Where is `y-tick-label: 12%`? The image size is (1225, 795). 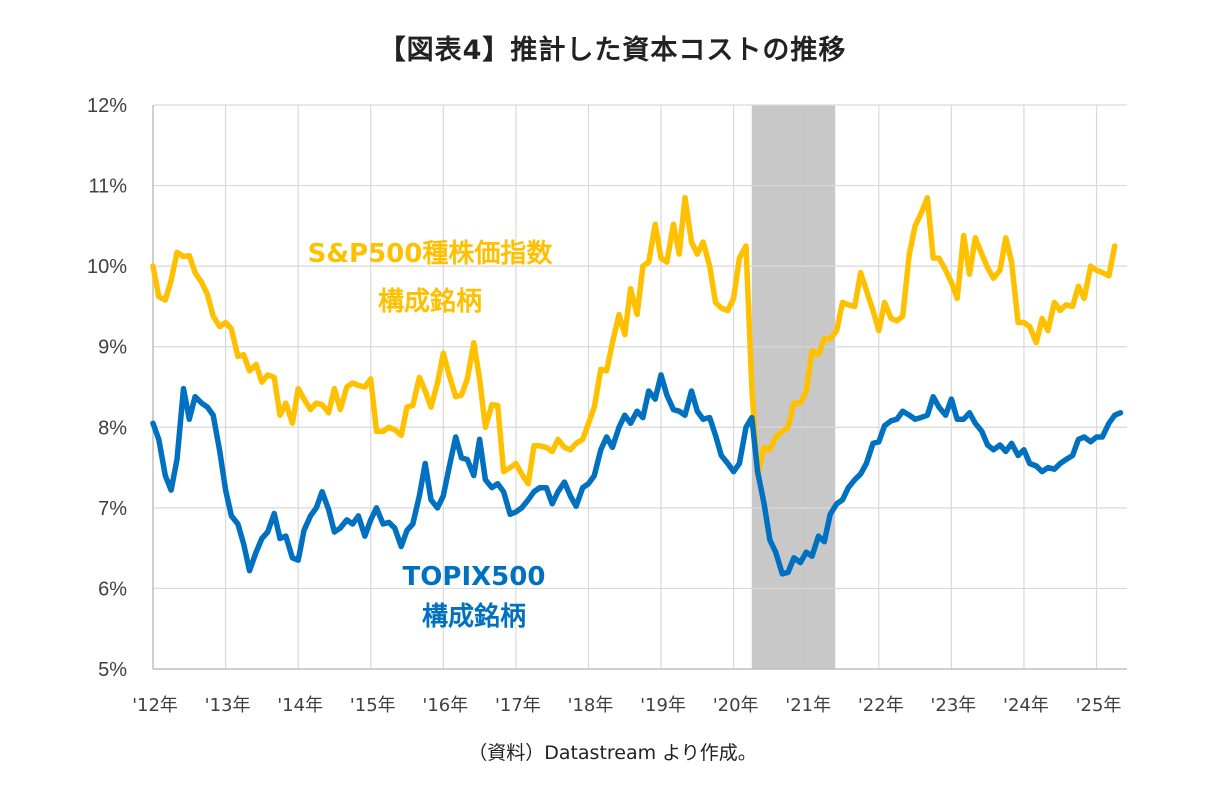 y-tick-label: 12% is located at coordinates (107, 106).